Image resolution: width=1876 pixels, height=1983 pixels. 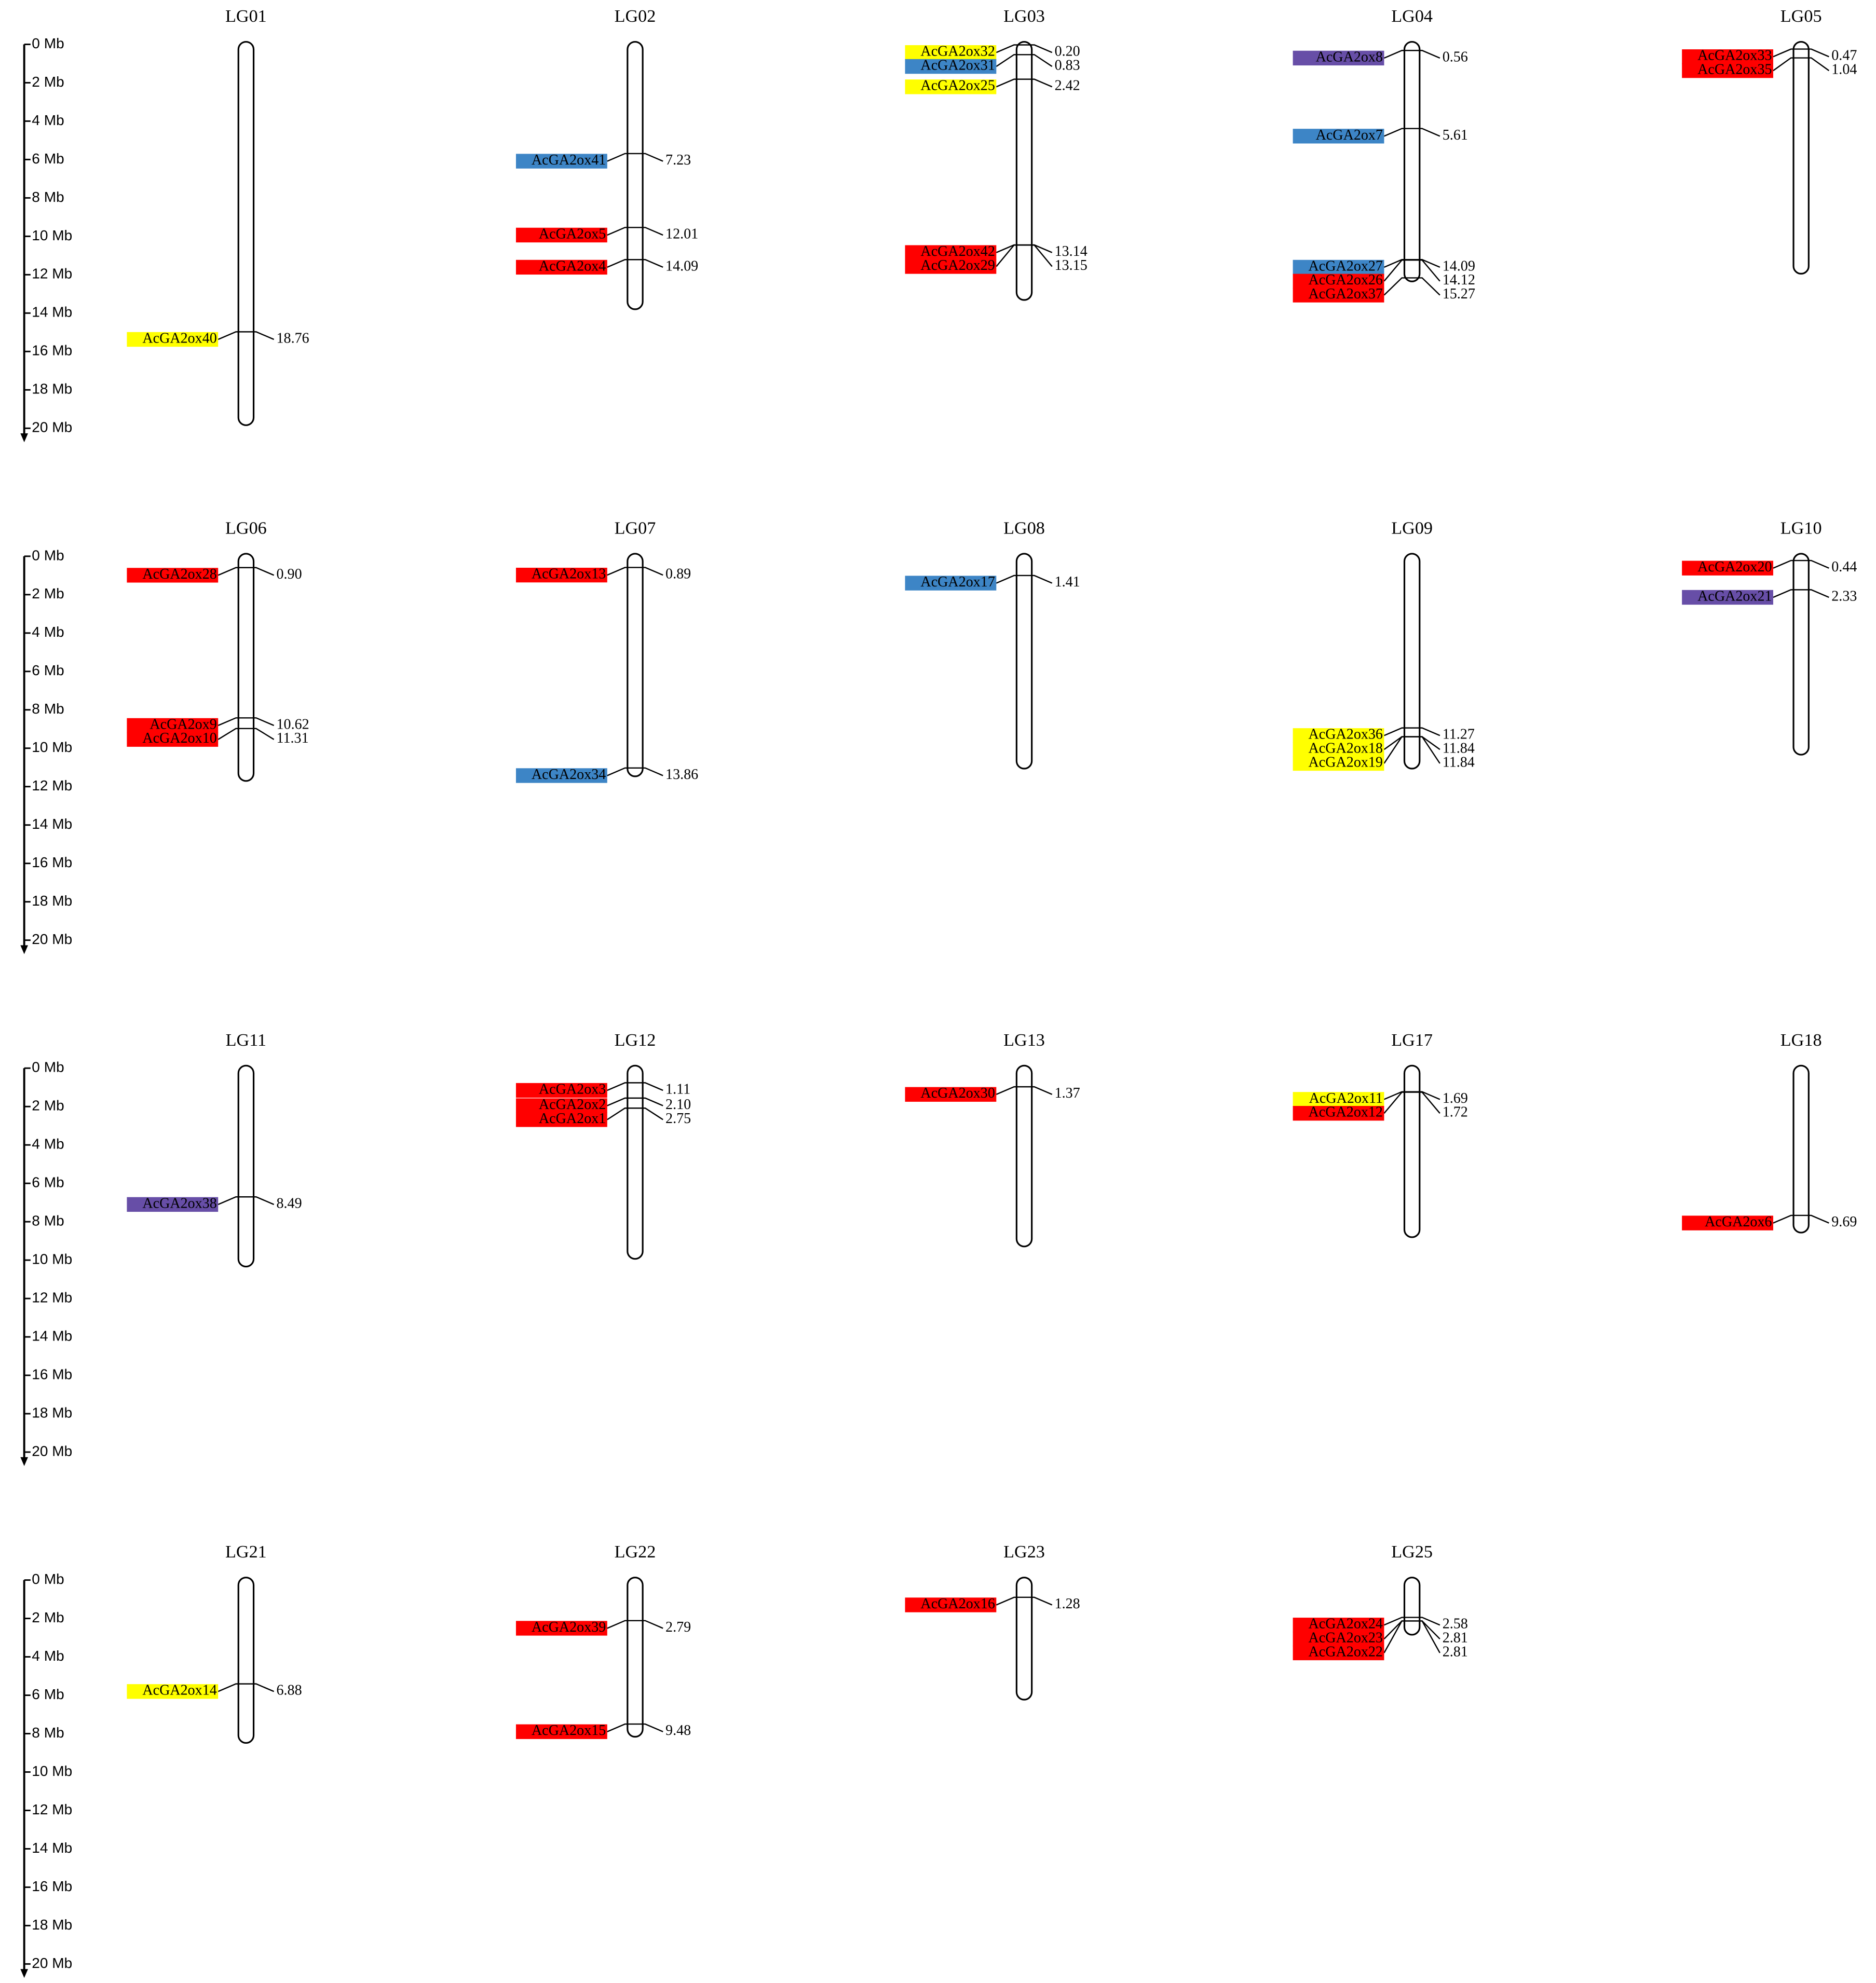 What do you see at coordinates (1067, 582) in the screenshot?
I see `gene-position: 1.41` at bounding box center [1067, 582].